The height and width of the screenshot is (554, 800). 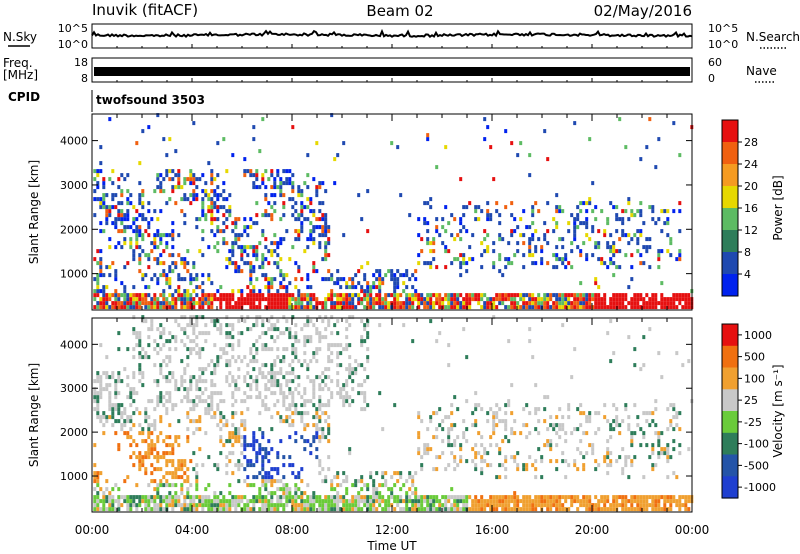 I want to click on frequency-panel: Freq. [MHz] 18 8 60 0 Nave, so click(x=390, y=70).